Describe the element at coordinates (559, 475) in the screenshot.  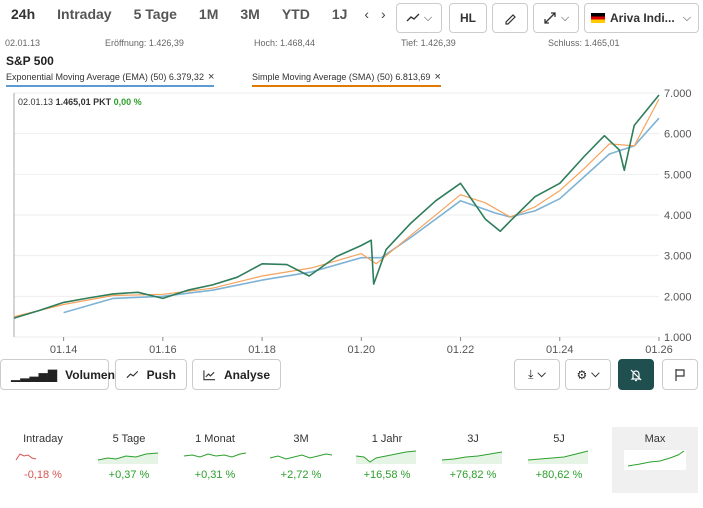
I see `perf-value: +80,62 %` at that location.